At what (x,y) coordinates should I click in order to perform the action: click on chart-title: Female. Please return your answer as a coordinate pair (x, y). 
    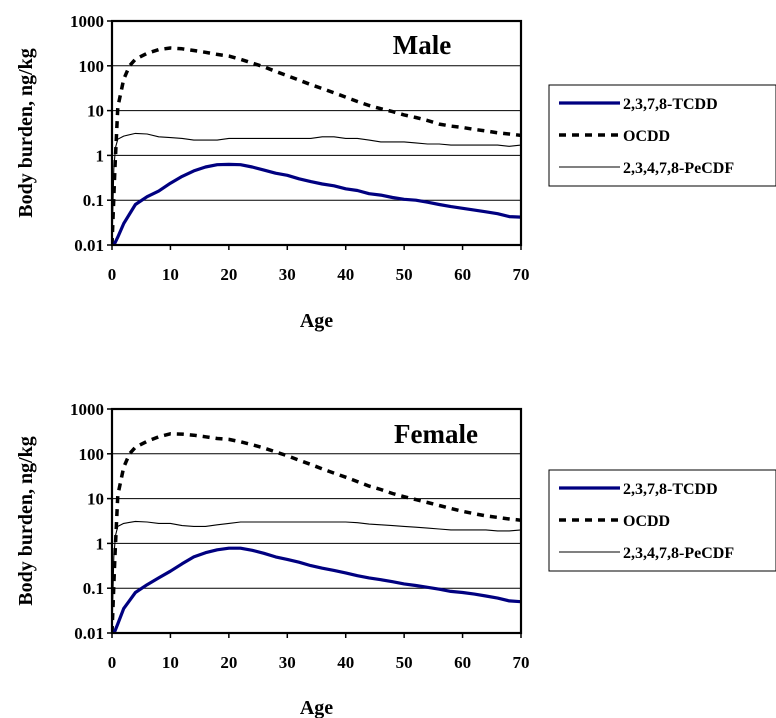
    Looking at the image, I should click on (436, 434).